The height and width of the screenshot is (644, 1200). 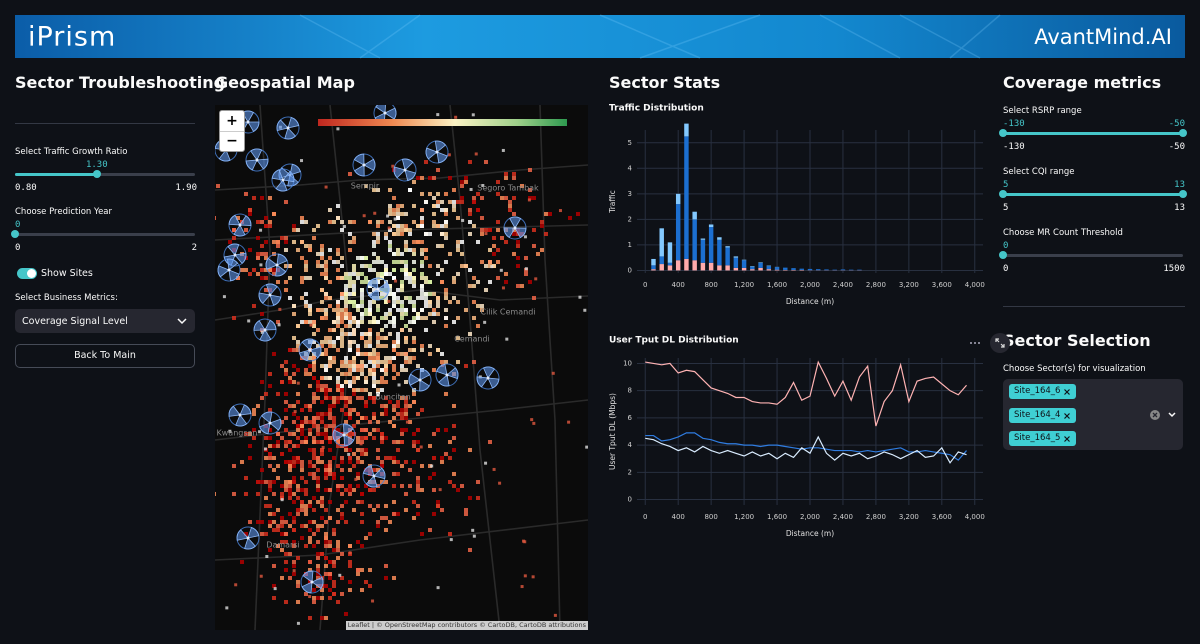 I want to click on multiselect: Site_164_6 Site_164_4 Site_164_5, so click(x=1093, y=414).